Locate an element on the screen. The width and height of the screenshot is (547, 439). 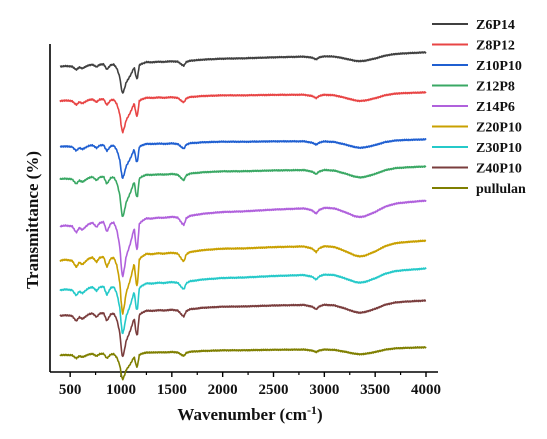
x-axis-title: Wavenumber (cm-1) is located at coordinates (249, 413).